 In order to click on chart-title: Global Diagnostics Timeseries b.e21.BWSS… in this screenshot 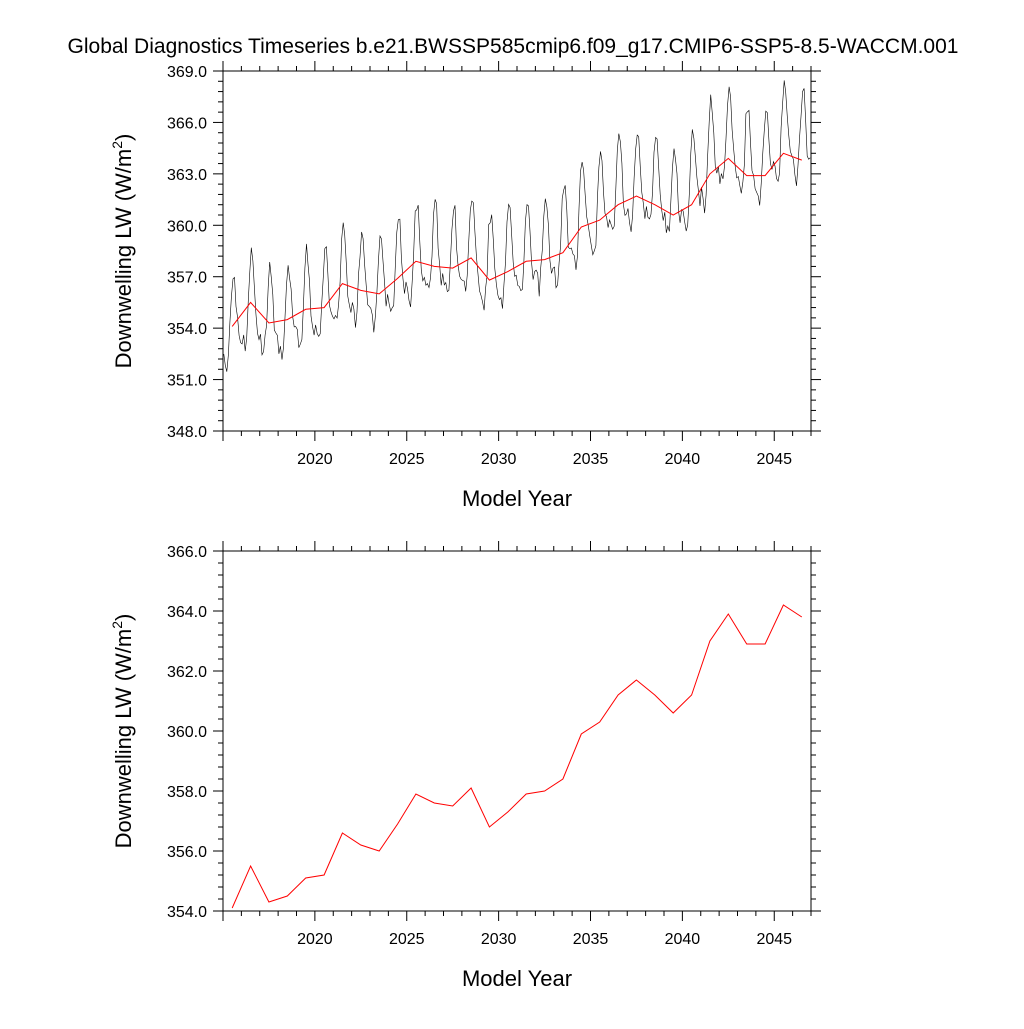, I will do `click(513, 46)`.